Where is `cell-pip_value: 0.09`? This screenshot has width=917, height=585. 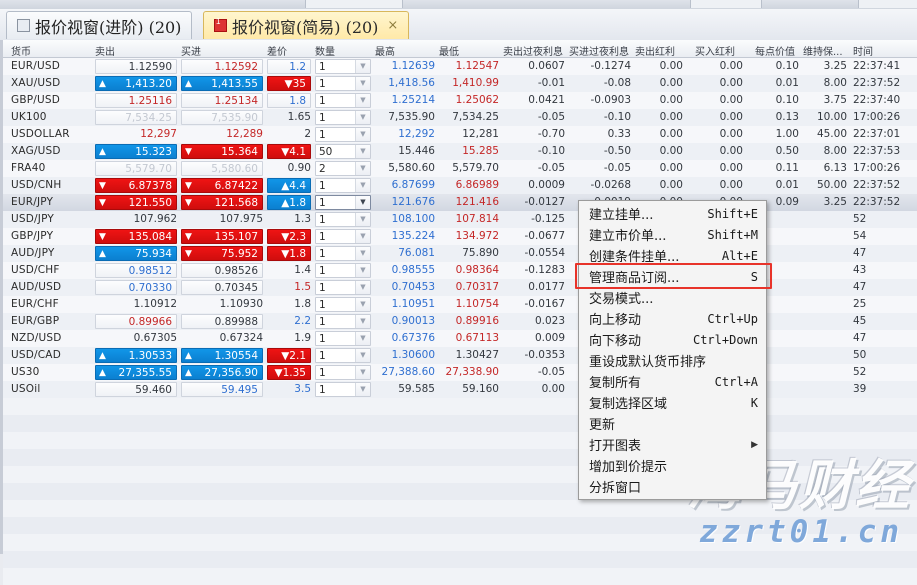 cell-pip_value: 0.09 is located at coordinates (787, 202).